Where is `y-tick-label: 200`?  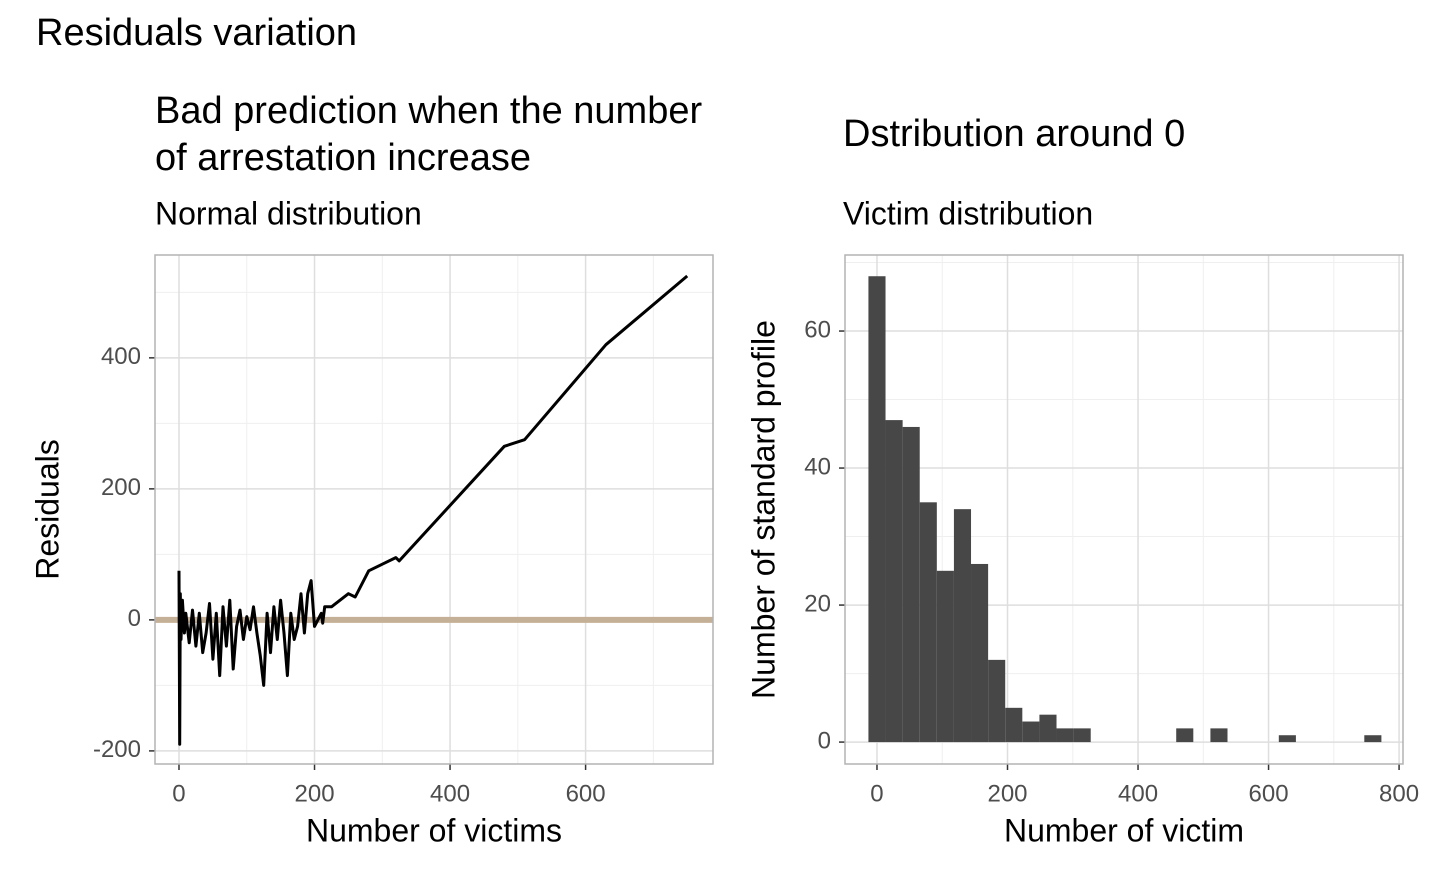 y-tick-label: 200 is located at coordinates (121, 487).